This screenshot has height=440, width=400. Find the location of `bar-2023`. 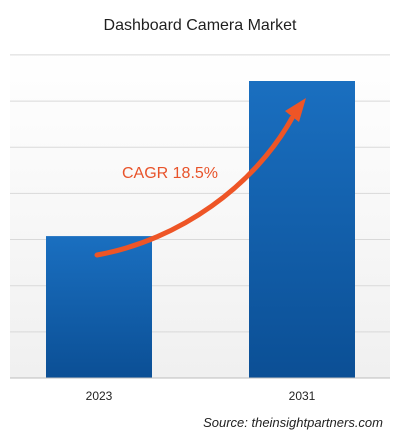

bar-2023 is located at coordinates (99, 307).